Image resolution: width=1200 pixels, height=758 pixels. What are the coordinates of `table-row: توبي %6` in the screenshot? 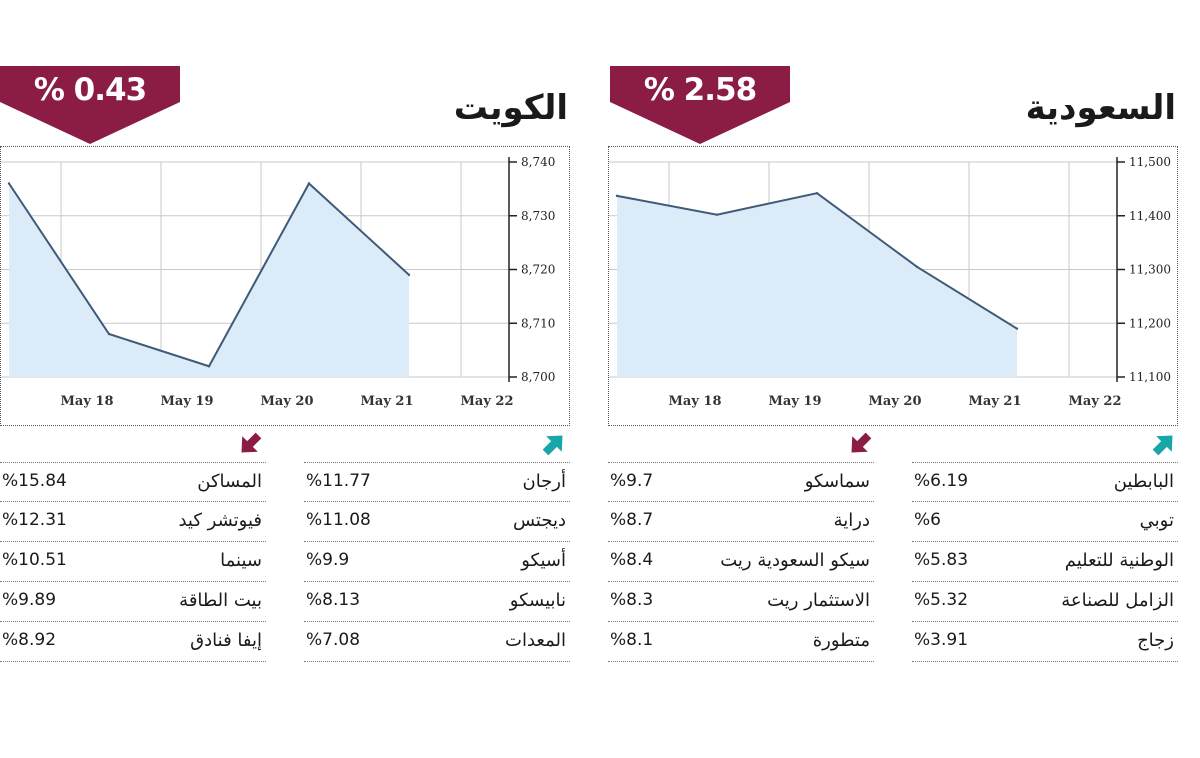 It's located at (1045, 522).